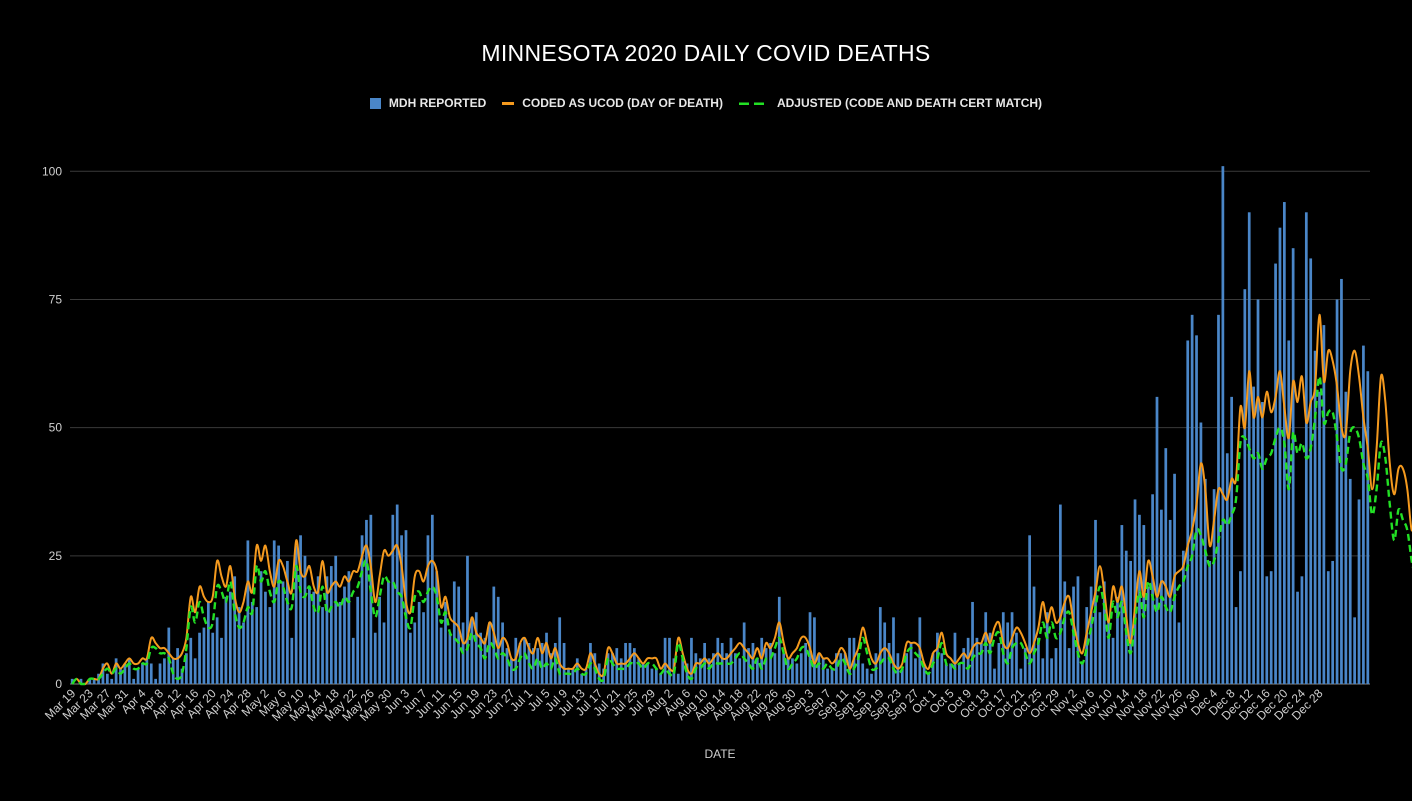 Image resolution: width=1412 pixels, height=801 pixels. What do you see at coordinates (612, 103) in the screenshot?
I see `legend-item-coded-ucod: CODED AS UCOD (DAY OF DEATH)` at bounding box center [612, 103].